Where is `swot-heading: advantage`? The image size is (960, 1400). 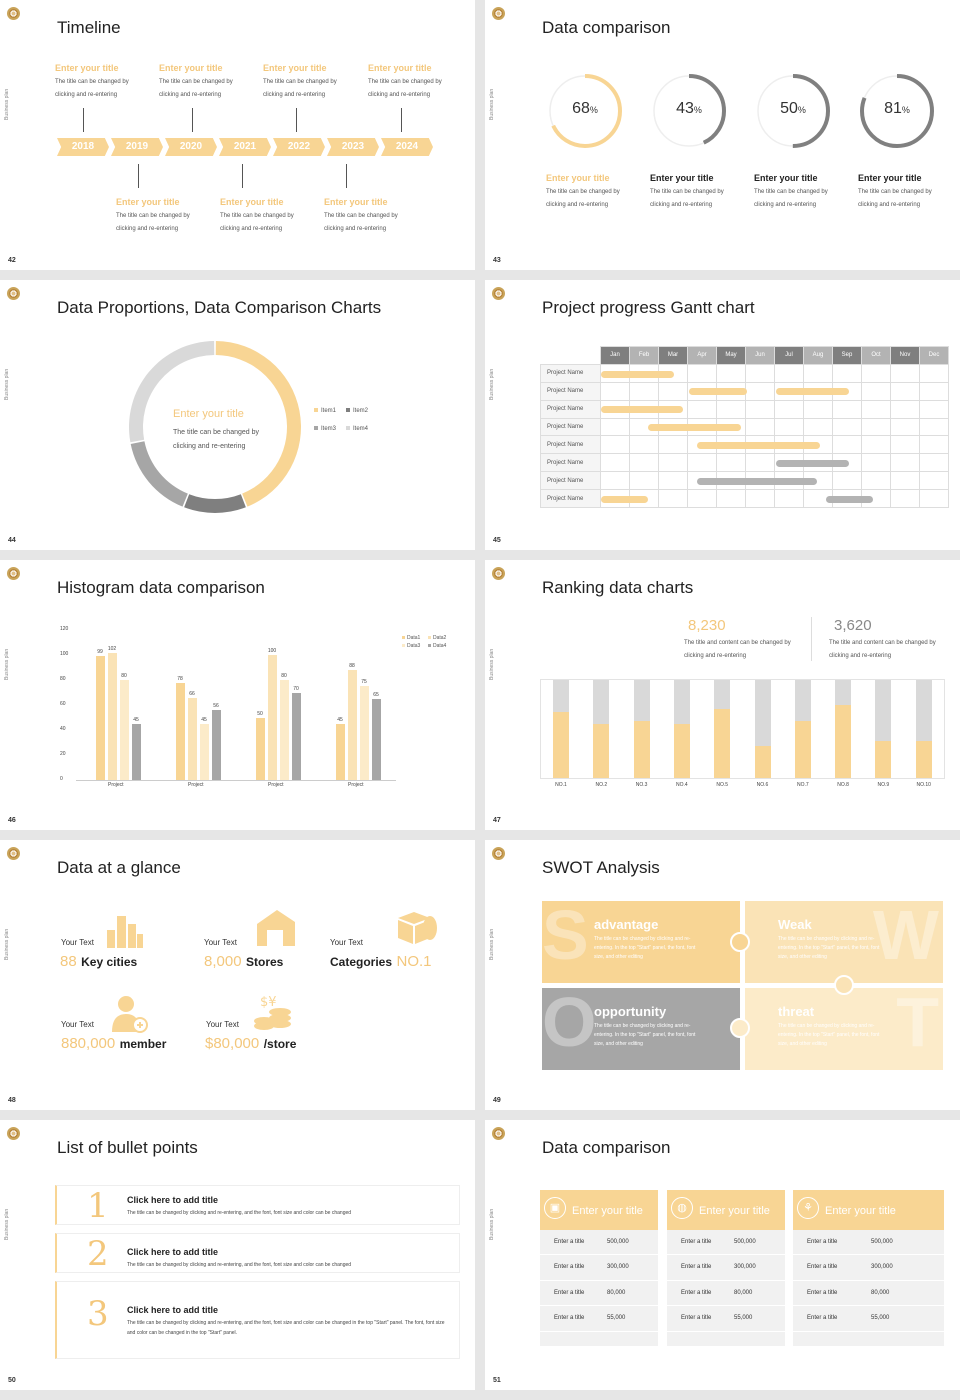
swot-heading: advantage is located at coordinates (626, 924).